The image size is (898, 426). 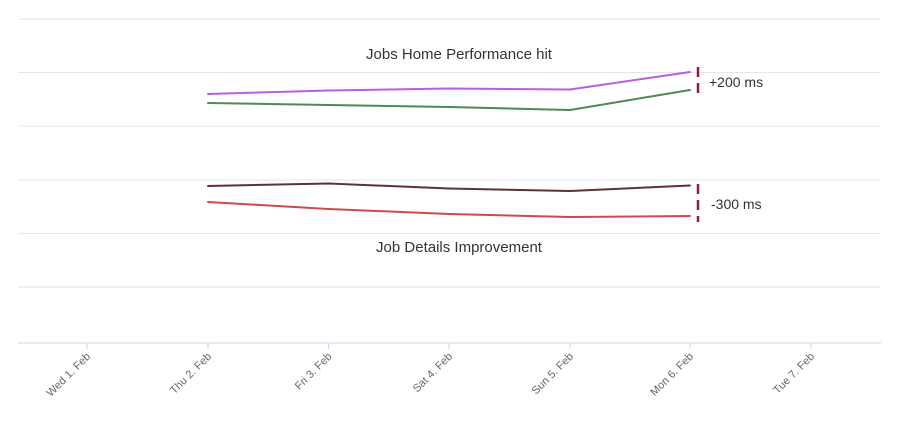 I want to click on series-maroon-line, so click(x=449, y=187).